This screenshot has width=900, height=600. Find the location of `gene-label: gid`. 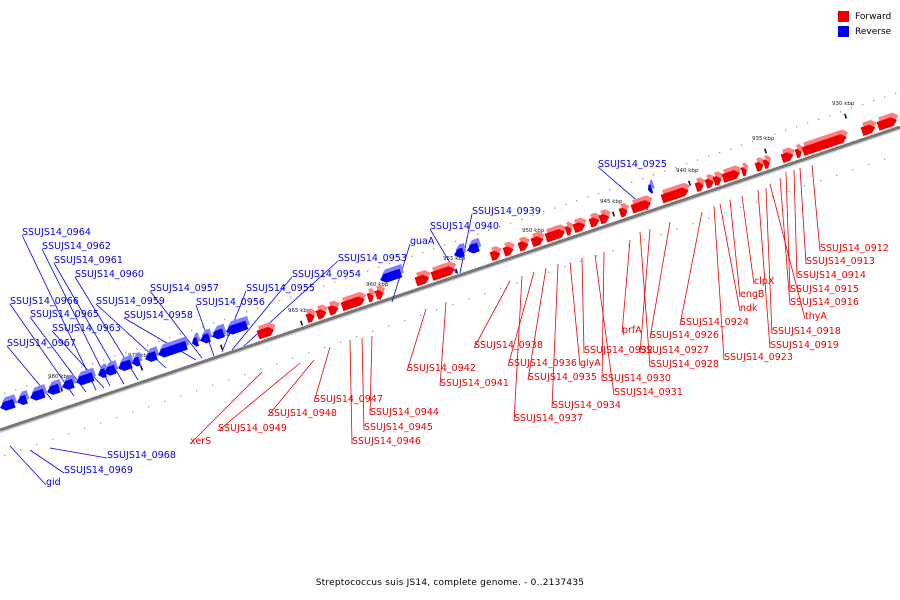

gene-label: gid is located at coordinates (53, 482).